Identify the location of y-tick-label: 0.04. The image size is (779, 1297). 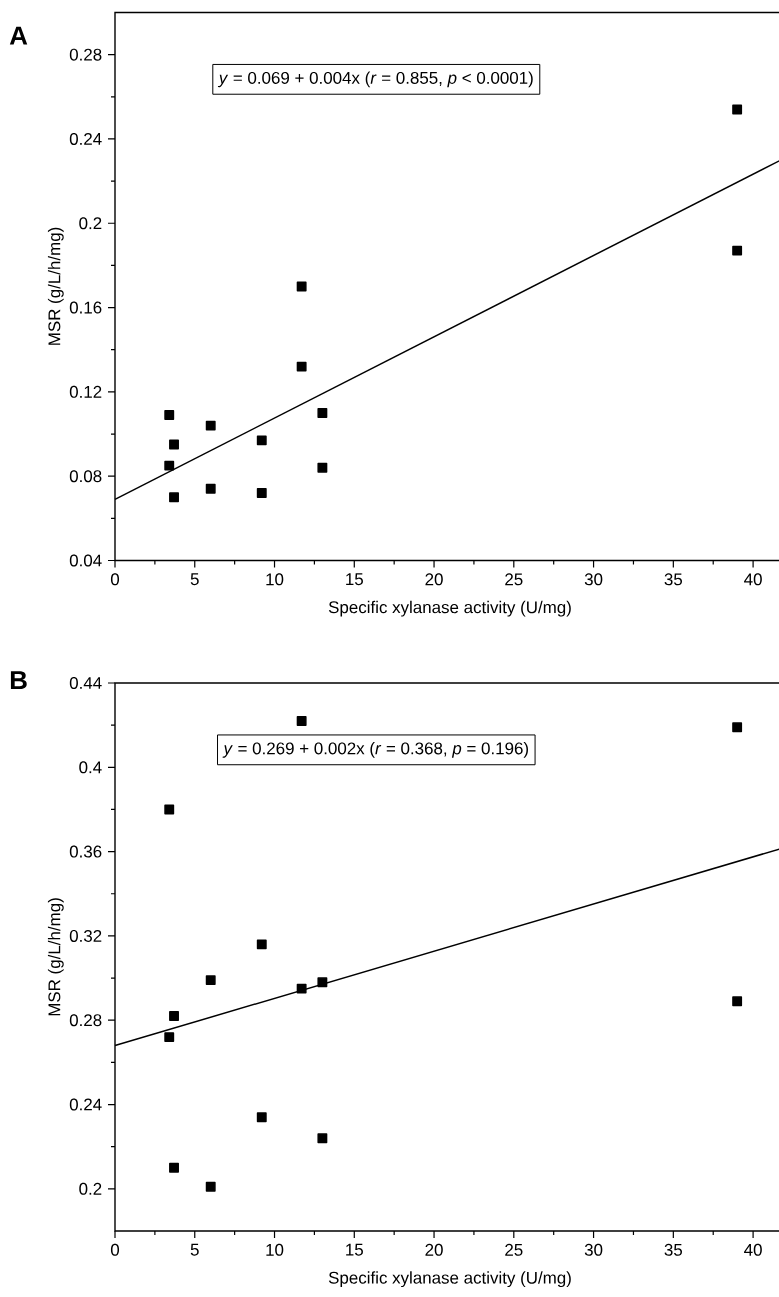
(85, 560).